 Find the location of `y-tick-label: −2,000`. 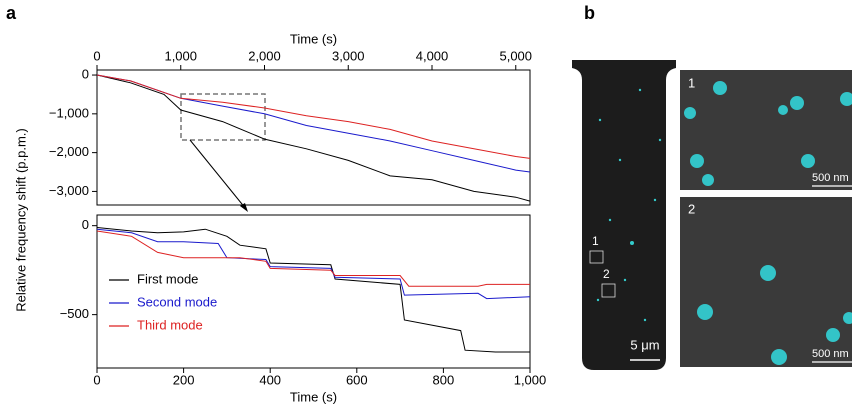

y-tick-label: −2,000 is located at coordinates (69, 151).